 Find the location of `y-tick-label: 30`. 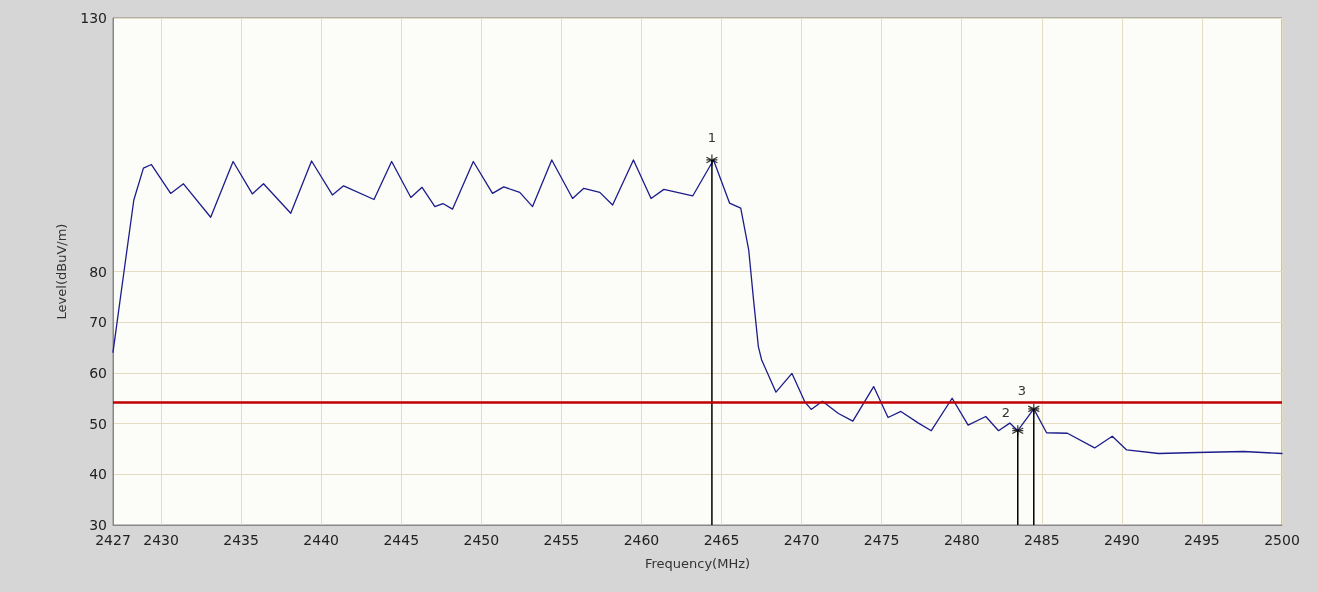

y-tick-label: 30 is located at coordinates (98, 525).